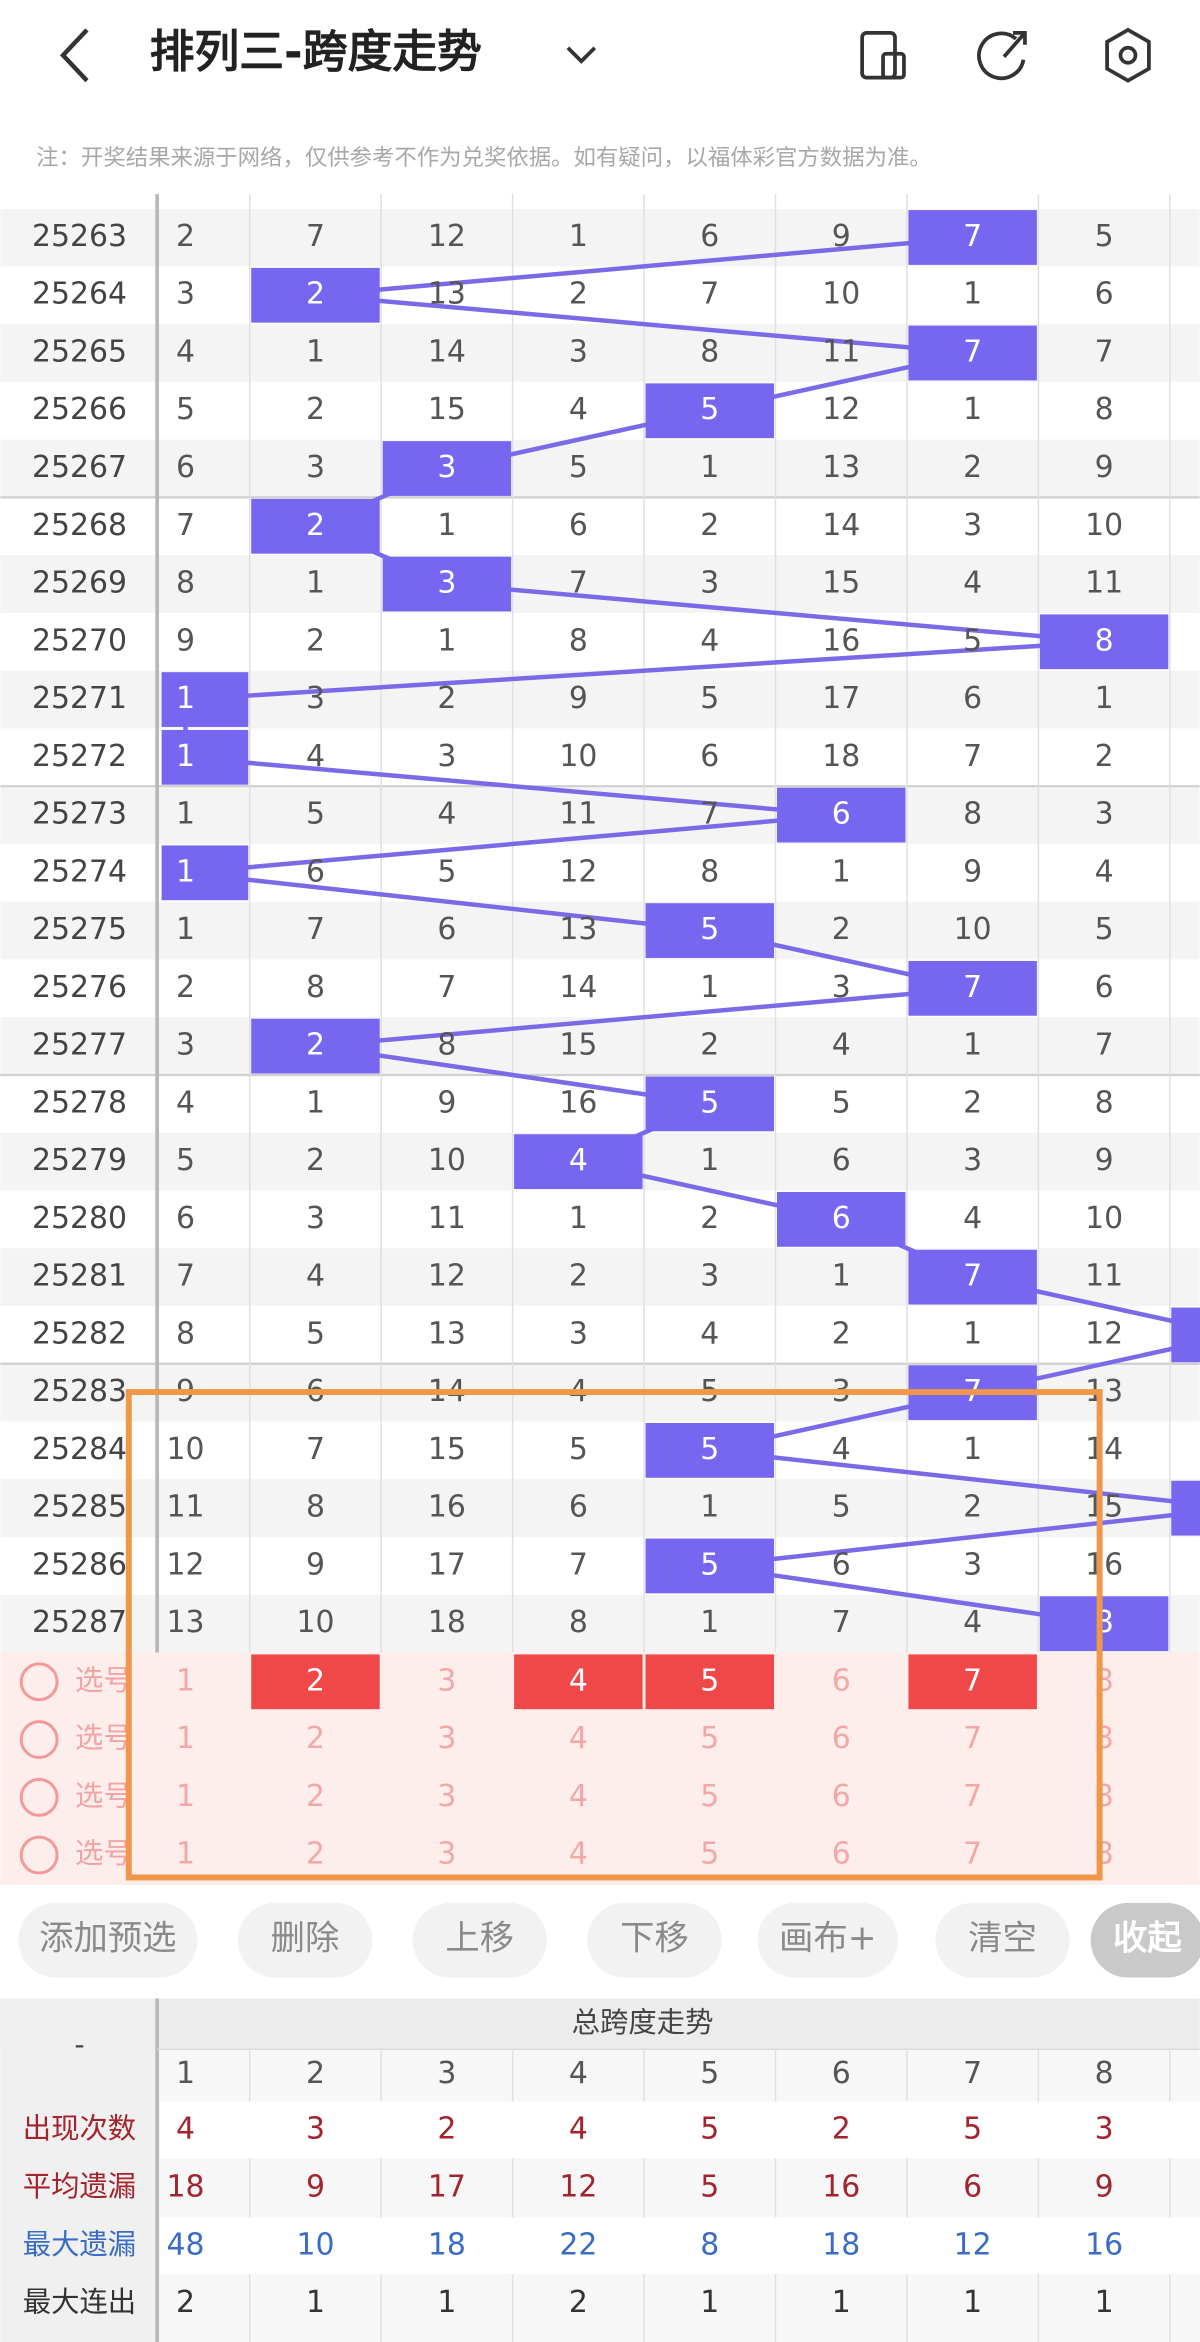 Image resolution: width=1200 pixels, height=2342 pixels. Describe the element at coordinates (79, 1622) in the screenshot. I see `issue: 25287` at that location.